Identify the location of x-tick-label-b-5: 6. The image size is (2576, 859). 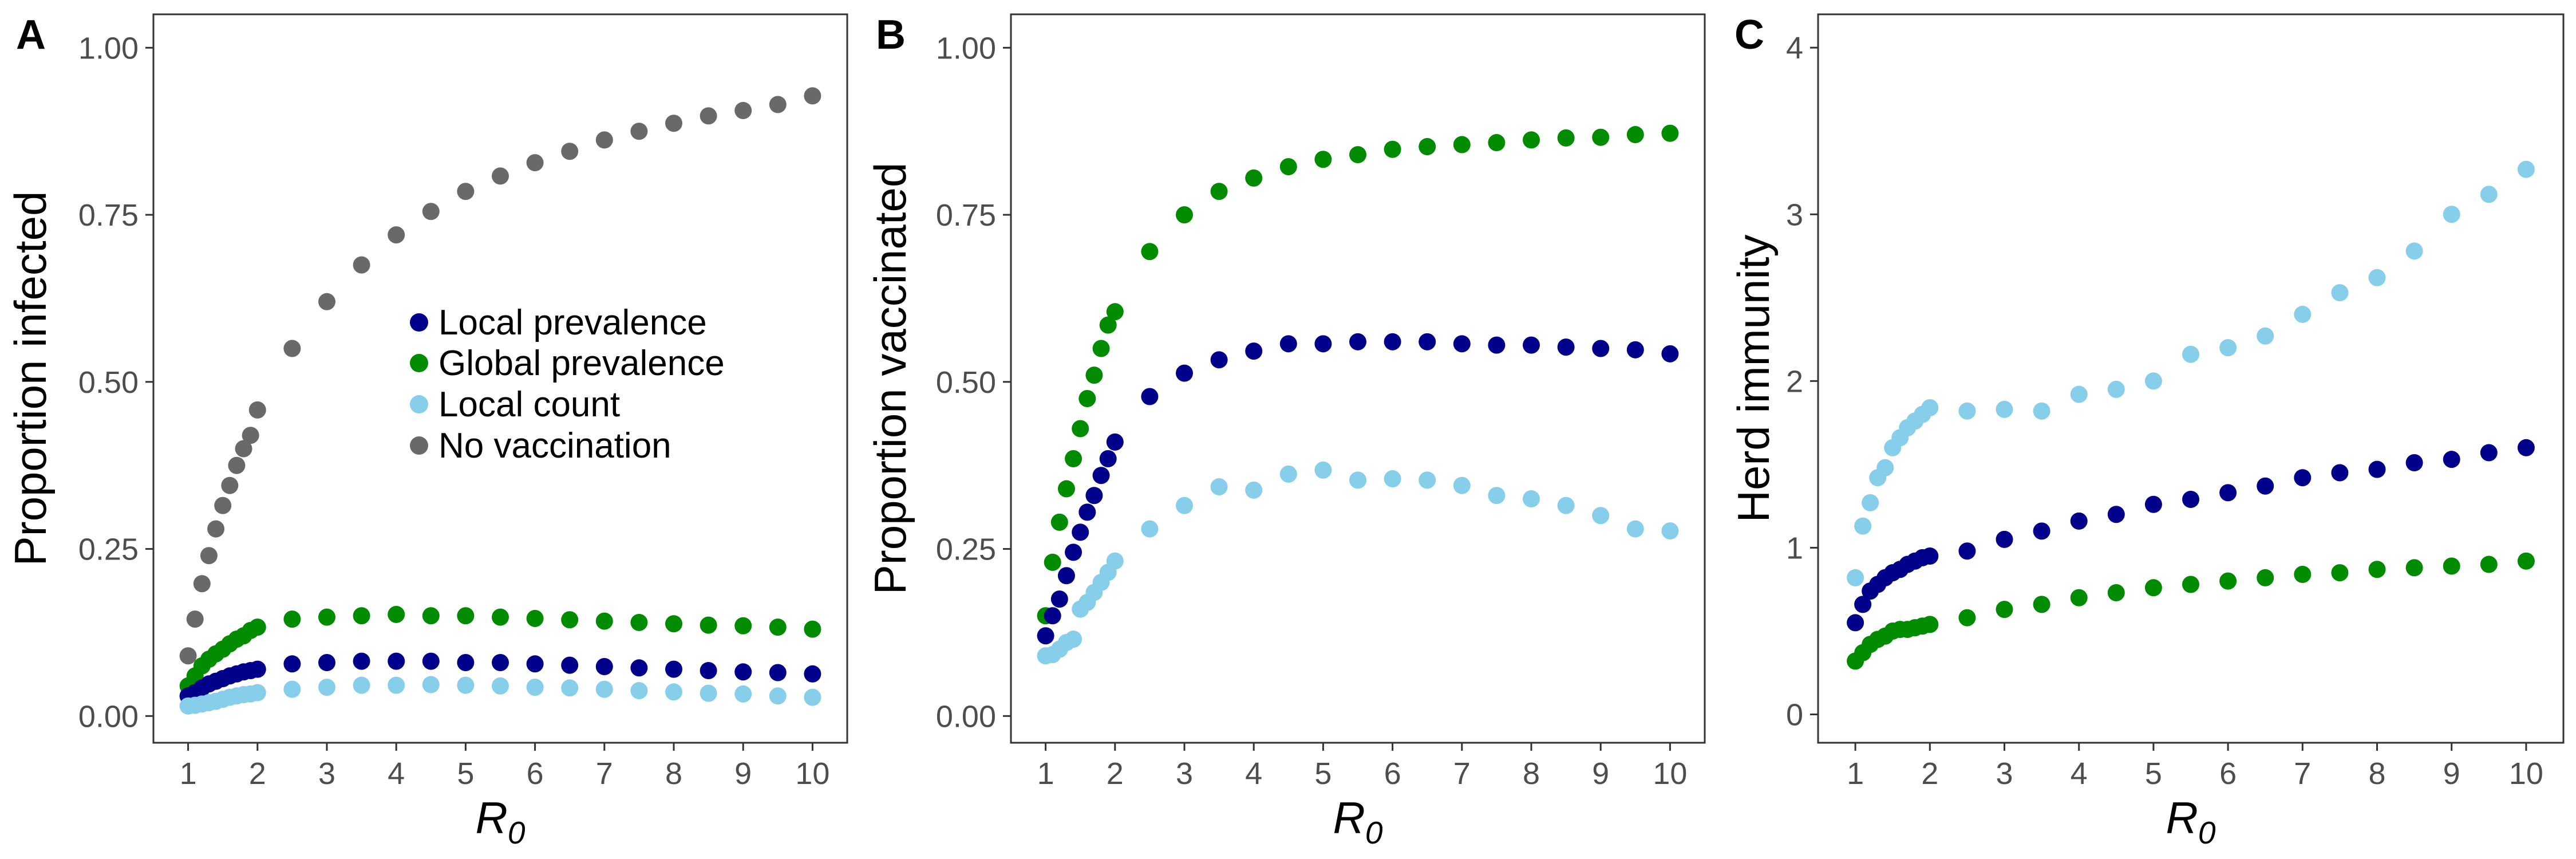
(1392, 773).